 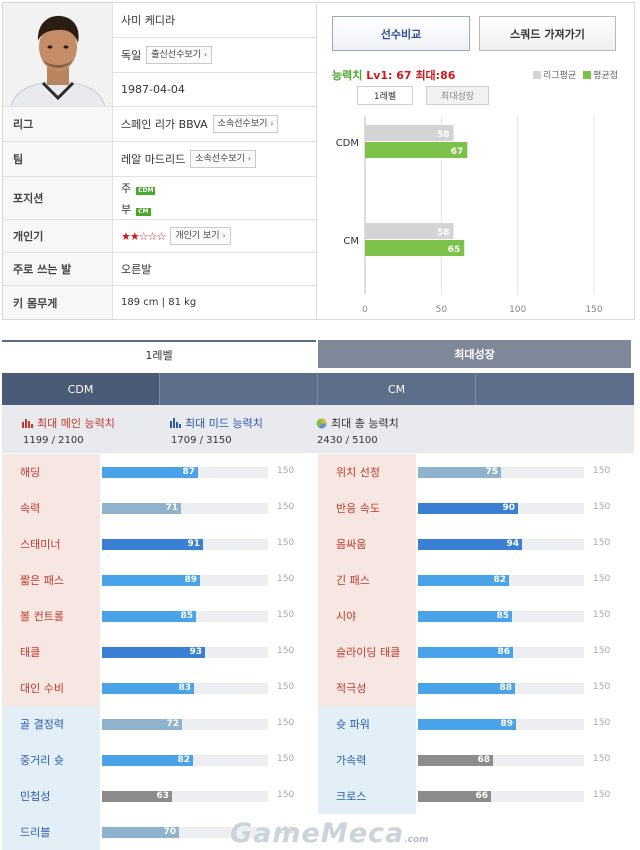 I want to click on attribute-bar: 83, so click(x=148, y=688).